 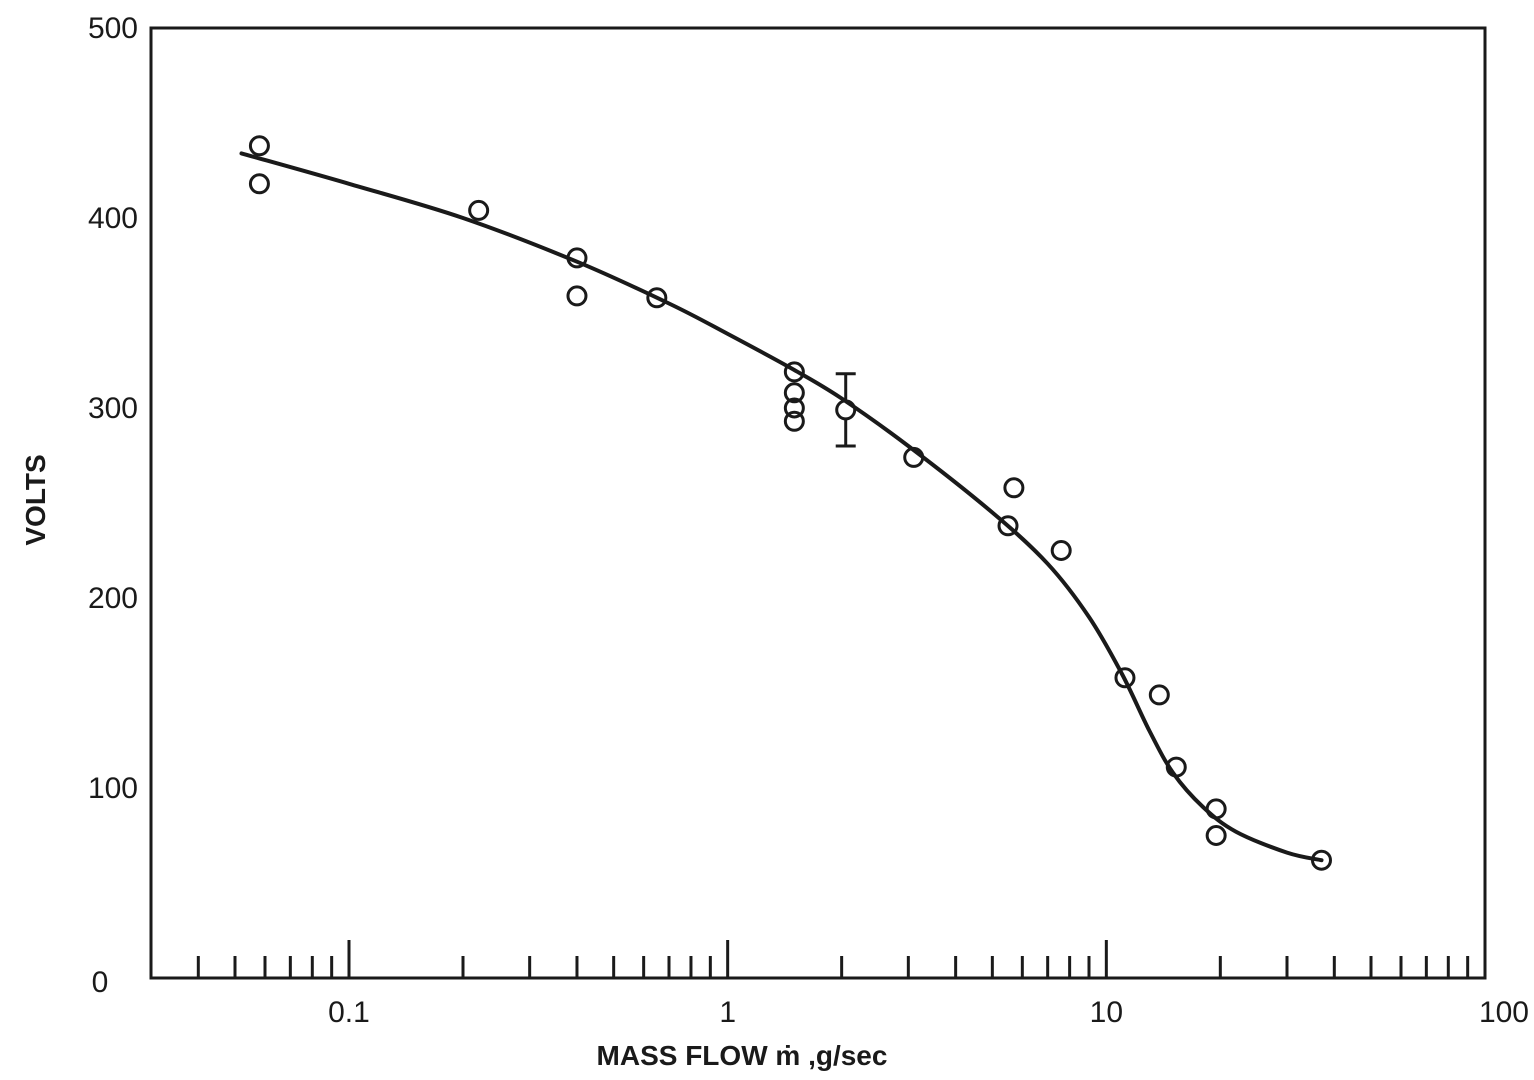 I want to click on y-tick-label: 200, so click(x=113, y=598).